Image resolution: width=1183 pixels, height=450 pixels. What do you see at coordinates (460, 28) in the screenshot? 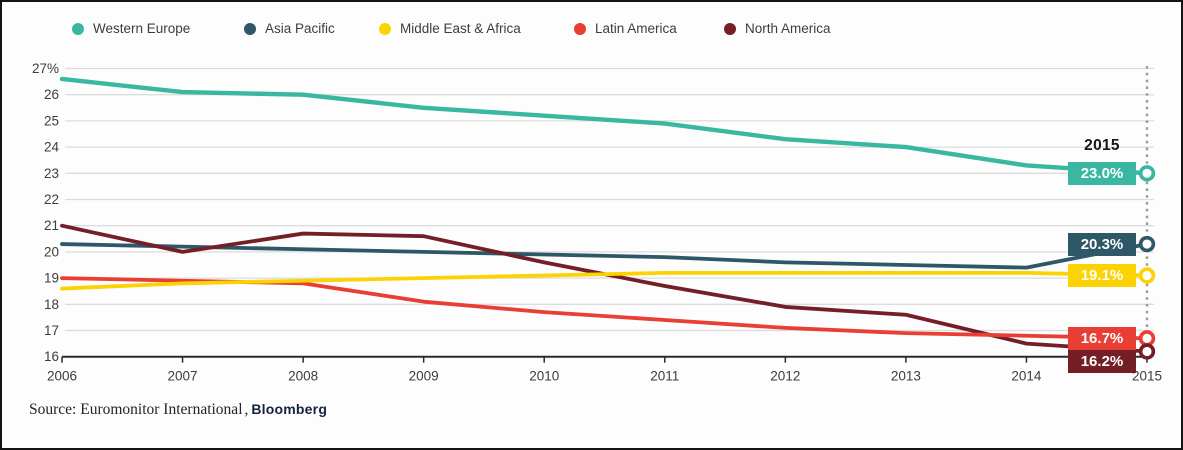
I see `legend-label: Middle East & Africa` at bounding box center [460, 28].